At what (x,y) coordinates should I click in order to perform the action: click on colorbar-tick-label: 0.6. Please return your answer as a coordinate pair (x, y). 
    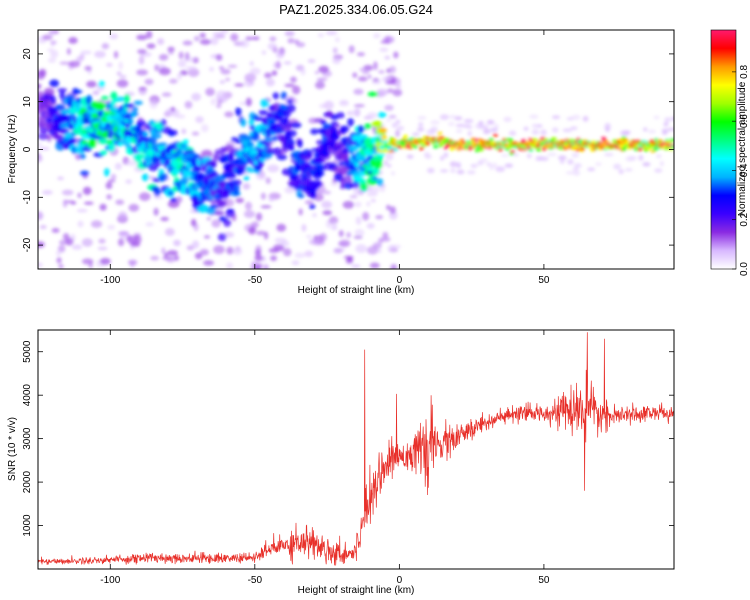
    Looking at the image, I should click on (744, 121).